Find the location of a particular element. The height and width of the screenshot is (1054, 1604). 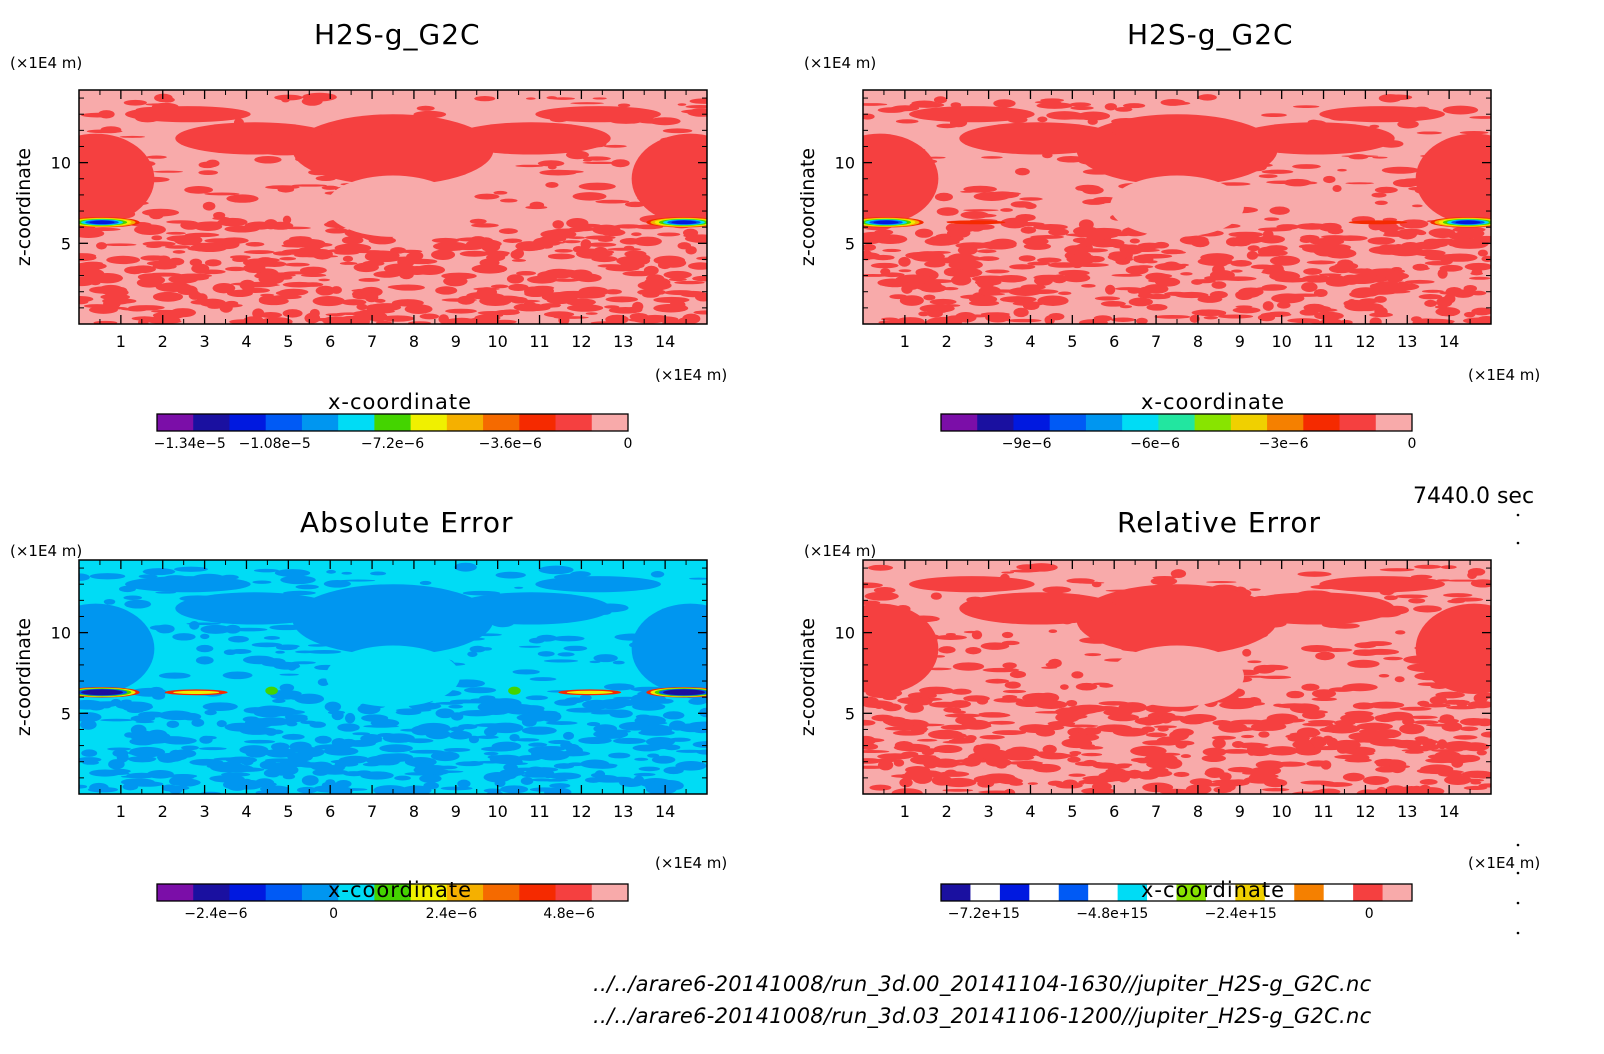

y-tick-label: 10 is located at coordinates (845, 163).